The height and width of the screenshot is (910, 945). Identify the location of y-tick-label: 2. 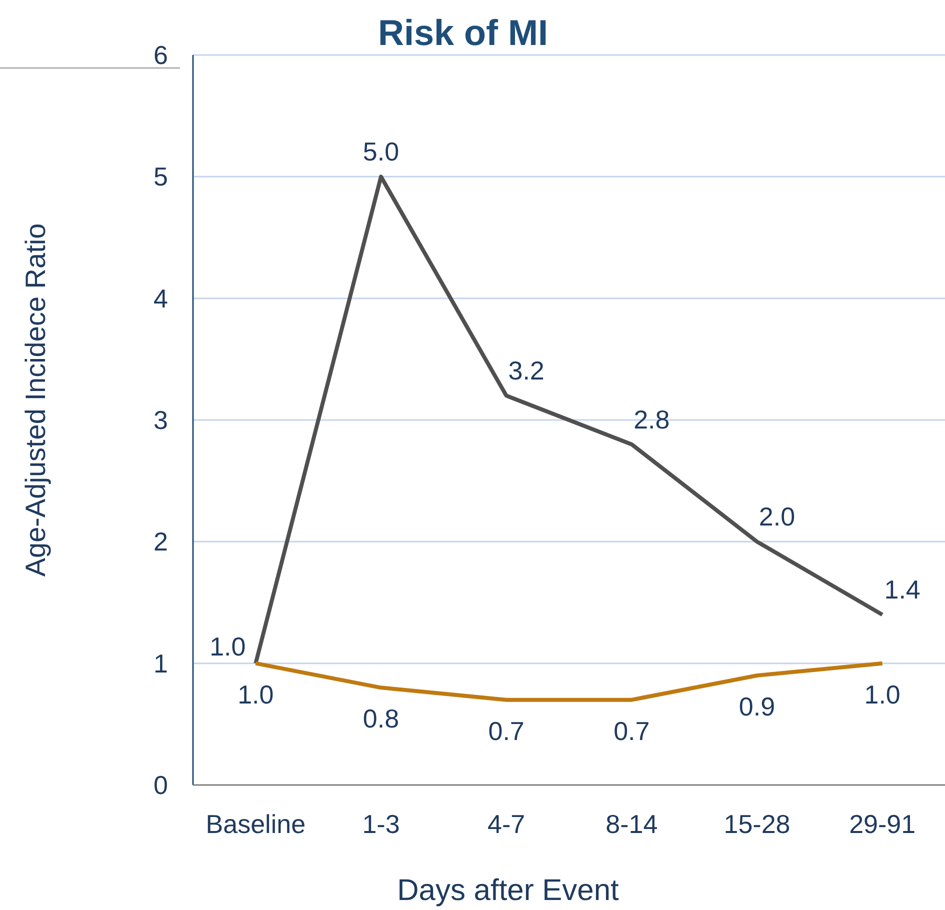
(161, 541).